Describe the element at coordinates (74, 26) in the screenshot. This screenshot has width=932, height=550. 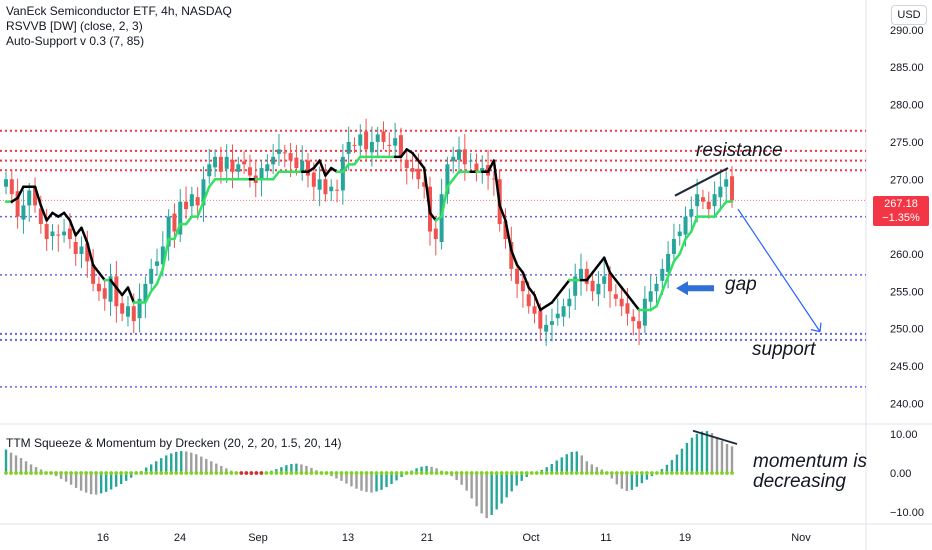
I see `indicator-rsvvb-label: RSVVB [DW] (close, 2, 3)` at that location.